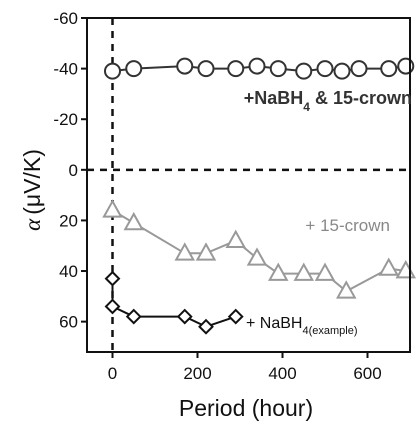 This screenshot has width=418, height=425. I want to click on series-line-15crown, so click(258, 251).